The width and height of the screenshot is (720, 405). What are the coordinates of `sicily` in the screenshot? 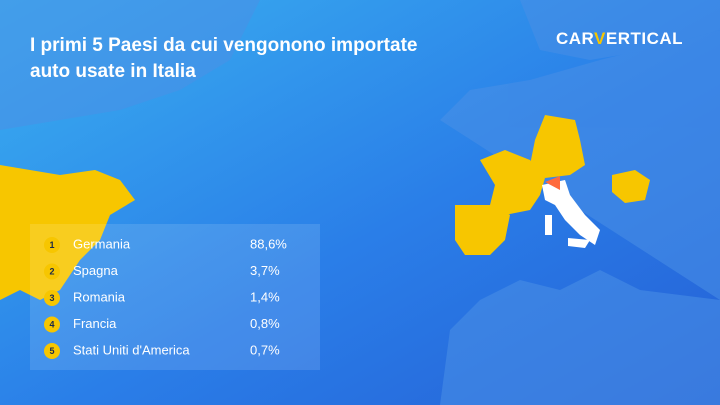 It's located at (579, 243).